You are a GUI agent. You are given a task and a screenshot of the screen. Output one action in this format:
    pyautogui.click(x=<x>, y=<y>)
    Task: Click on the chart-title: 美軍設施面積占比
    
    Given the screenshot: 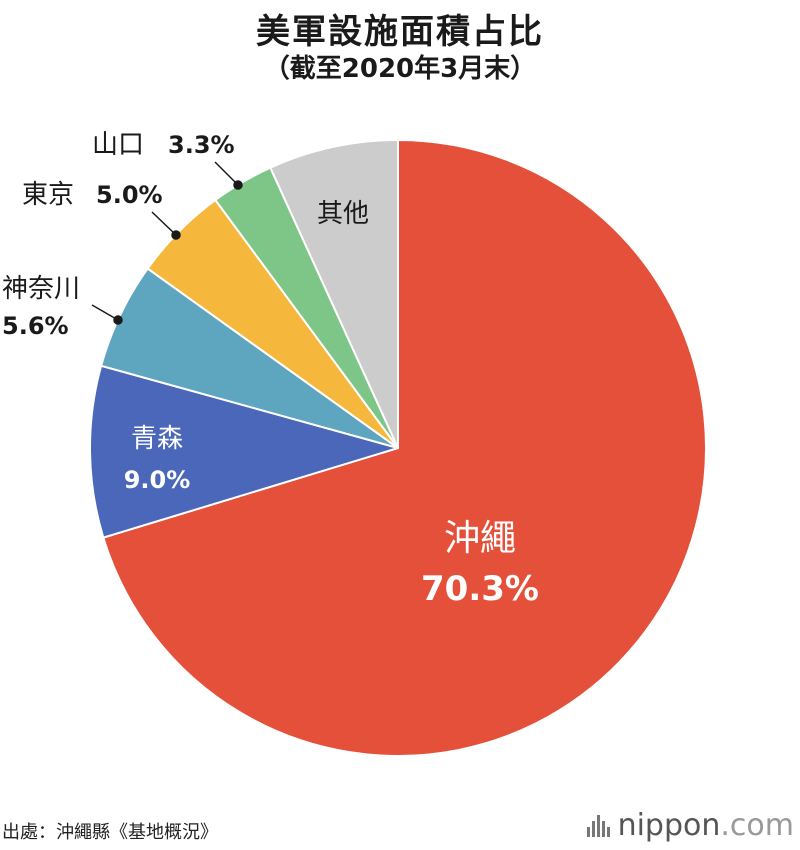 What is the action you would take?
    pyautogui.click(x=400, y=32)
    